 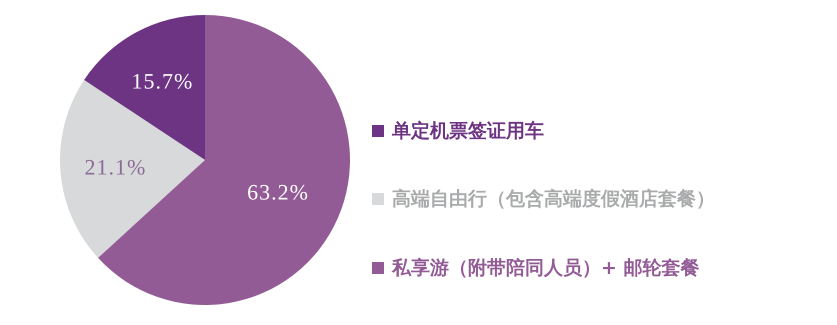 What do you see at coordinates (467, 131) in the screenshot?
I see `legend-label: 单定机票签证用车` at bounding box center [467, 131].